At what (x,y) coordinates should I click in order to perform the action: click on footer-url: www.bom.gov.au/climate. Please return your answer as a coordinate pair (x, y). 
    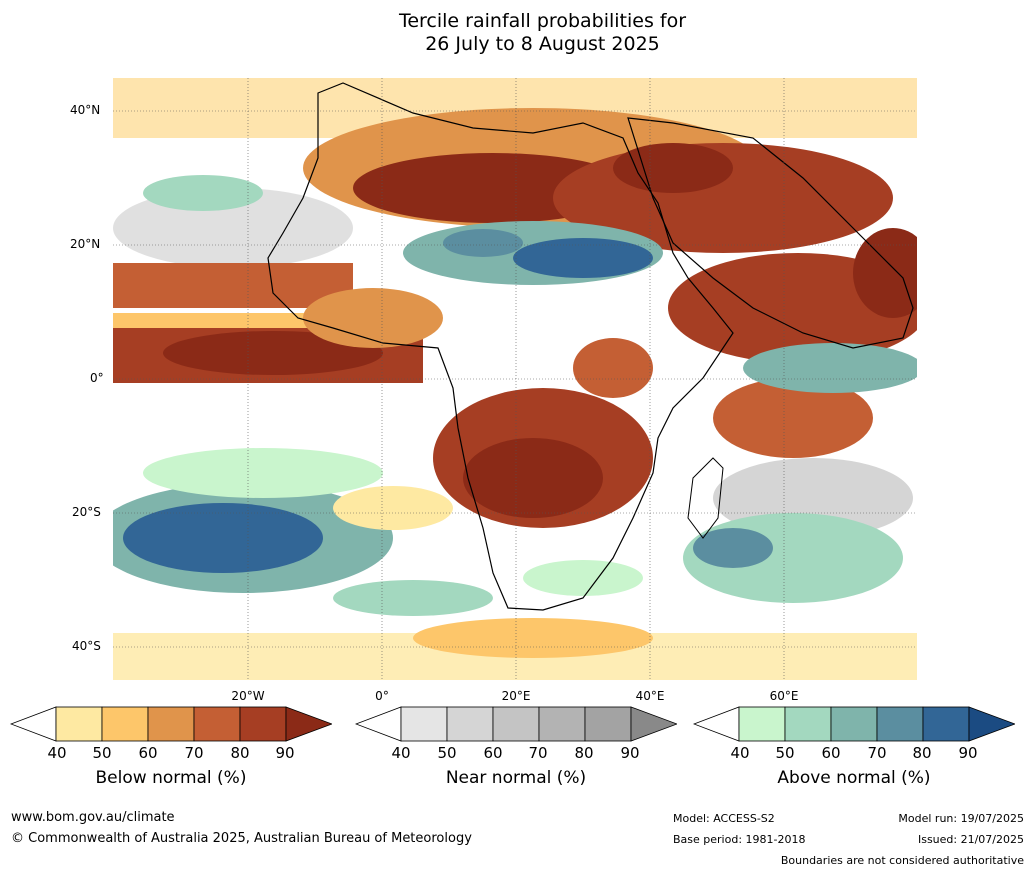
    Looking at the image, I should click on (93, 817).